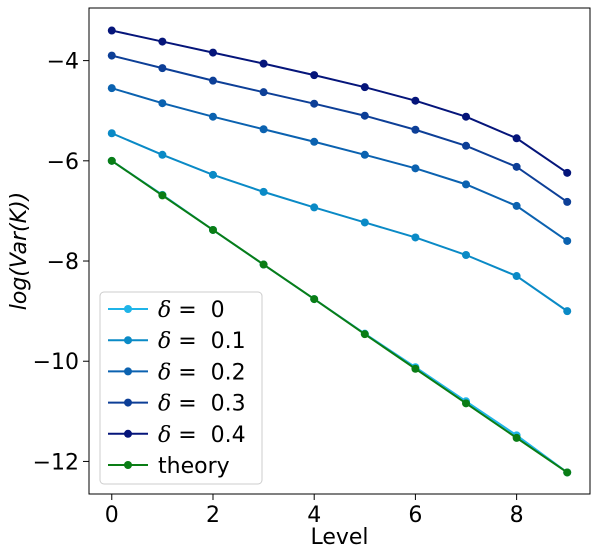  I want to click on legend-label: δ = 0.4, so click(202, 435).